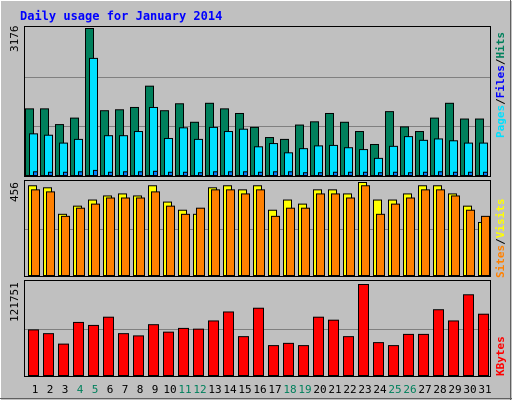  Describe the element at coordinates (14, 192) in the screenshot. I see `mid-max-label: 456` at that location.